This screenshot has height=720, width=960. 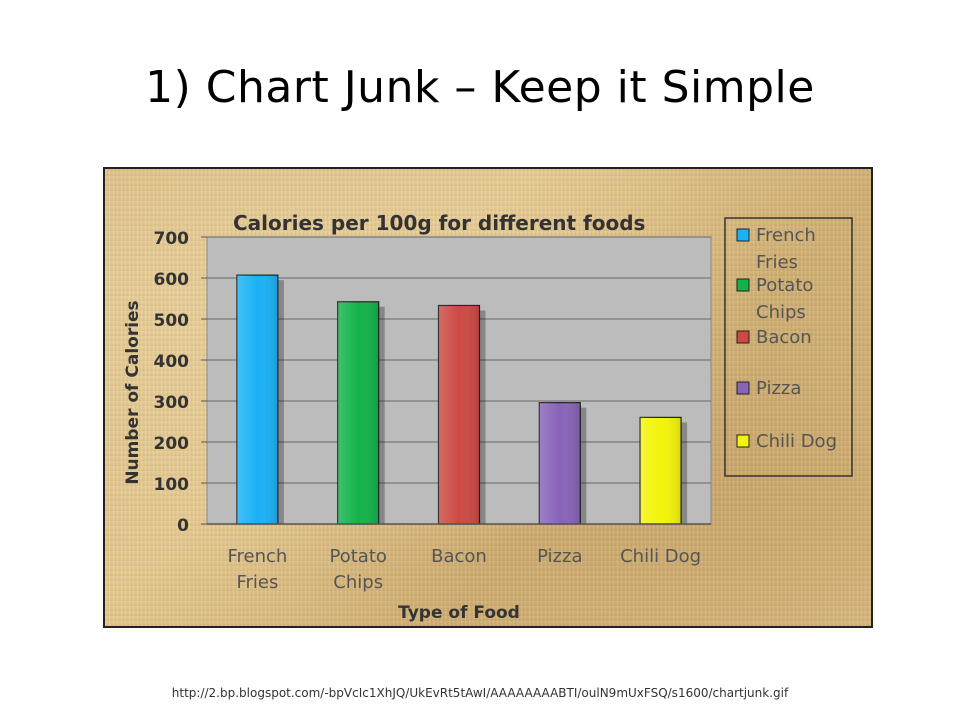 I want to click on y-axis-label: Number of Calories, so click(x=133, y=392).